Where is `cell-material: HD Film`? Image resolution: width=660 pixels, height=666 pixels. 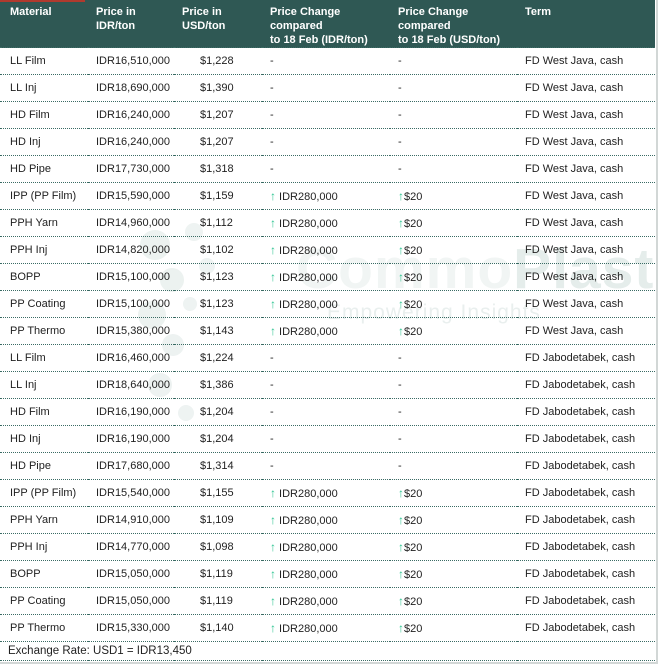
cell-material: HD Film is located at coordinates (44, 115).